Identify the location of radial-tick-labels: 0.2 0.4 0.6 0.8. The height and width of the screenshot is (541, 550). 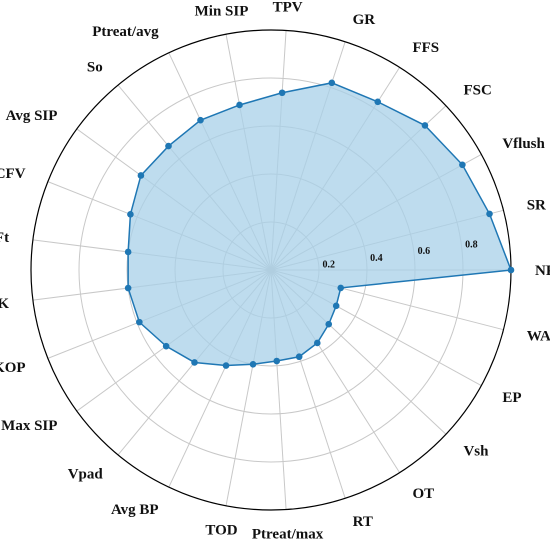
(400, 255).